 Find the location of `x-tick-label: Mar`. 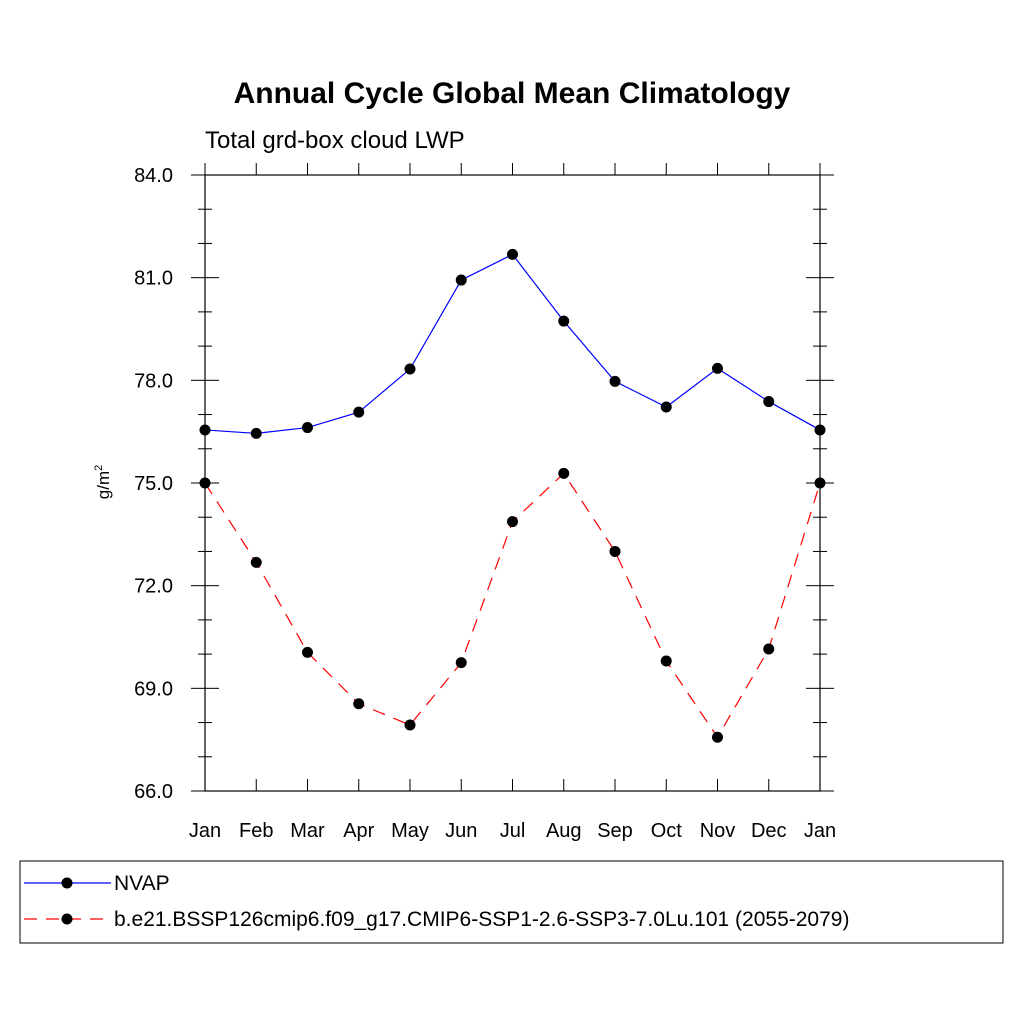

x-tick-label: Mar is located at coordinates (307, 831).